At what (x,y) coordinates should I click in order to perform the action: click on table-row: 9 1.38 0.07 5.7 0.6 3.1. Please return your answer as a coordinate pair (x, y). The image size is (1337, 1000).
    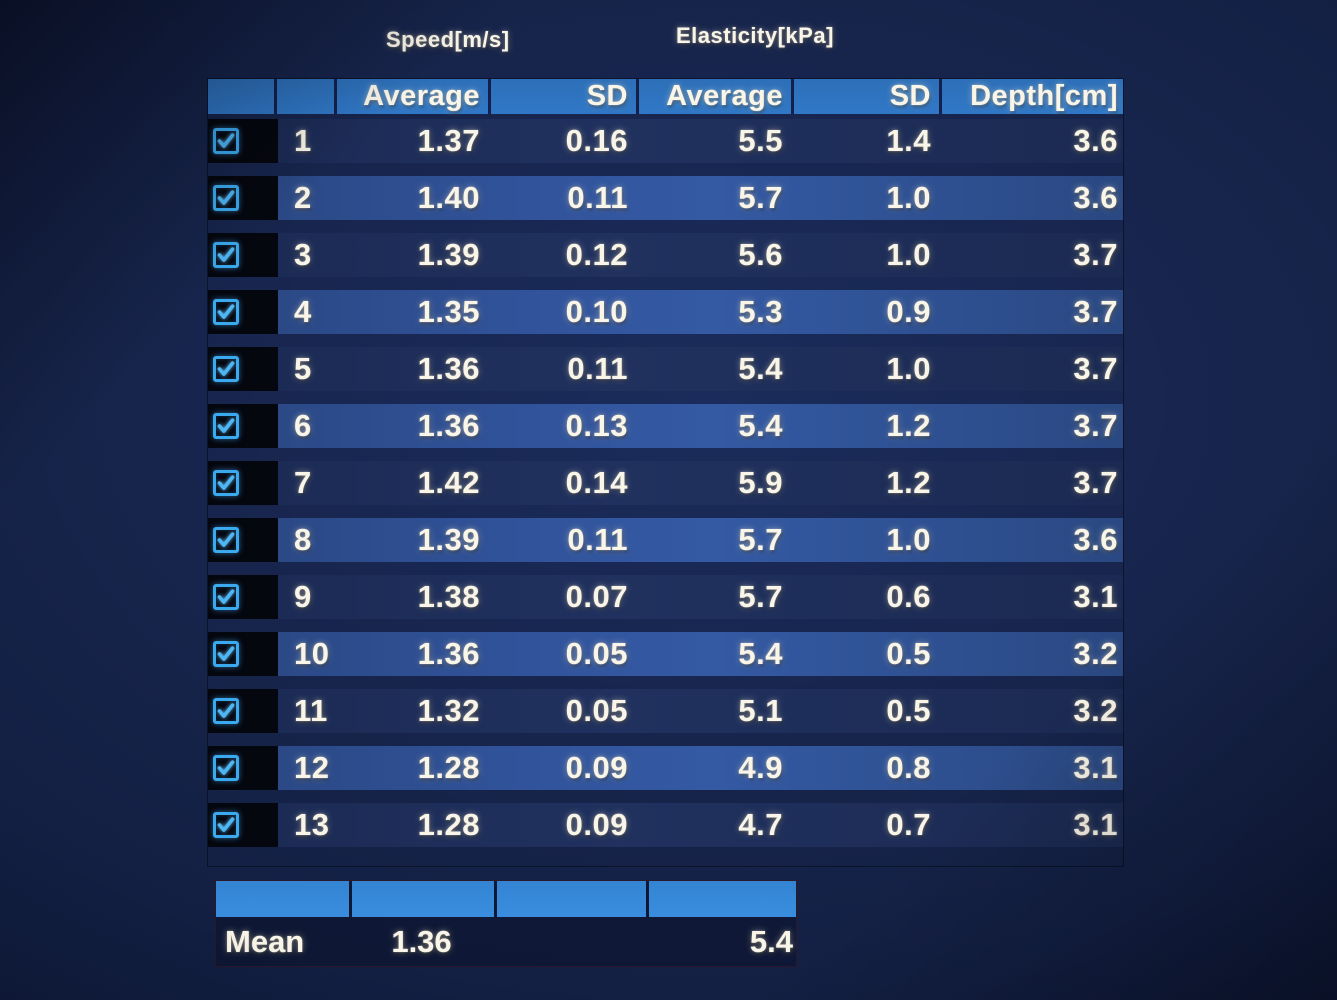
    Looking at the image, I should click on (665, 597).